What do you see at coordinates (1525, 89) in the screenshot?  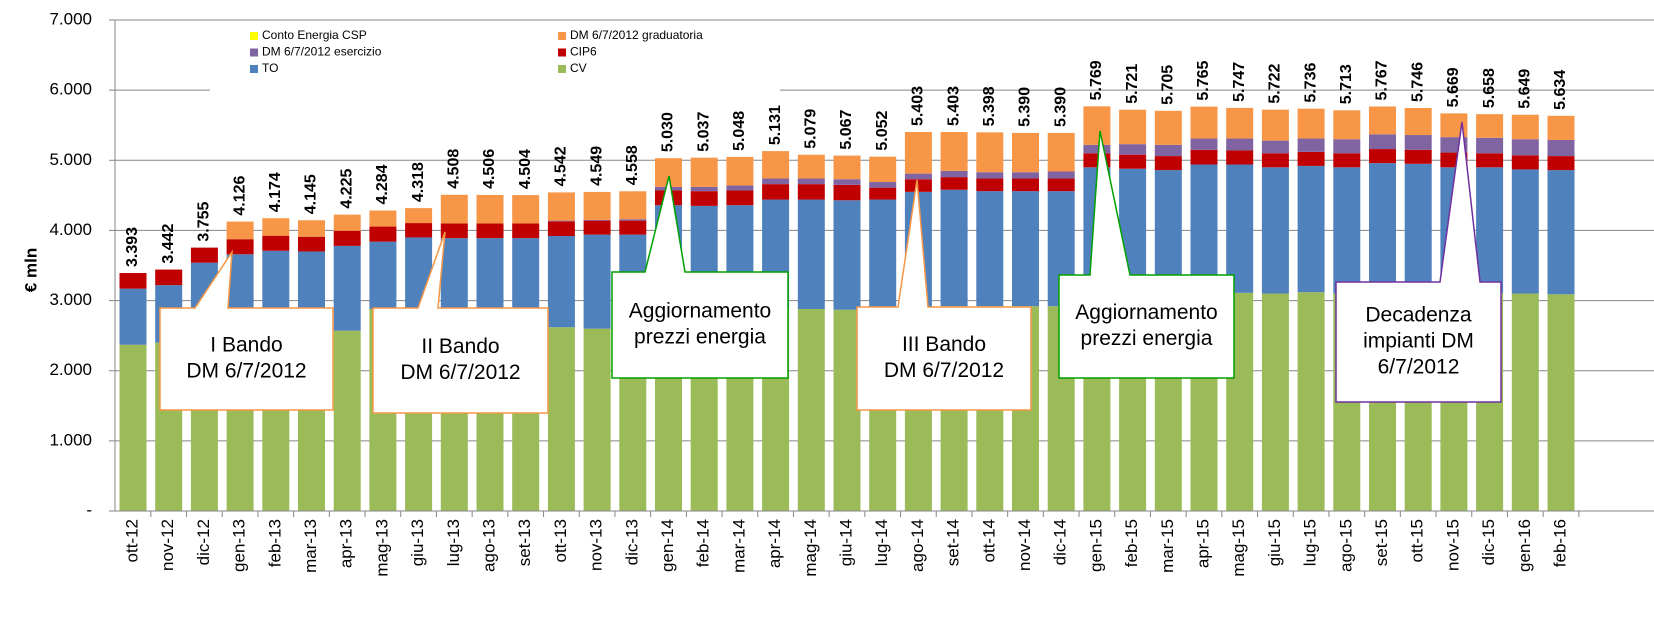 I see `total-label: 5.649` at bounding box center [1525, 89].